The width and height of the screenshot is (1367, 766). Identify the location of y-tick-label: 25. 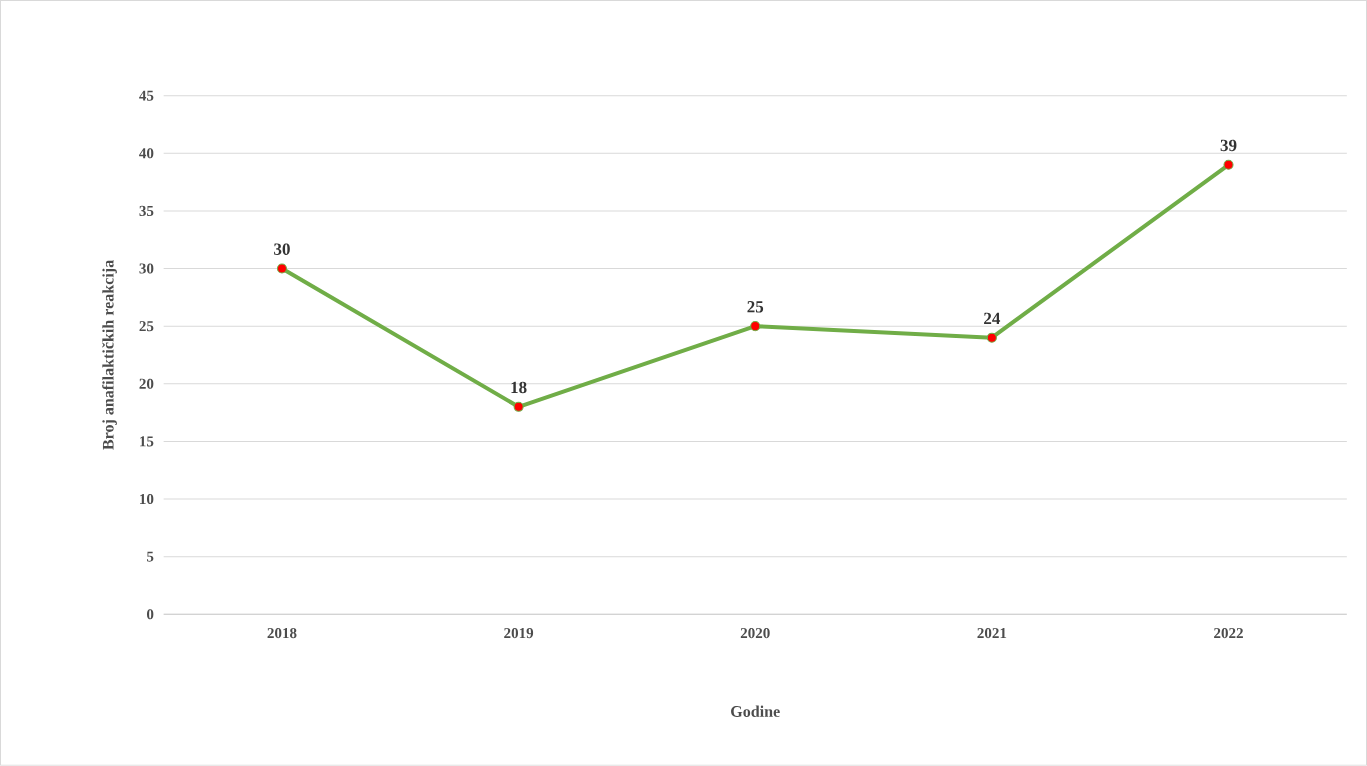
(146, 326).